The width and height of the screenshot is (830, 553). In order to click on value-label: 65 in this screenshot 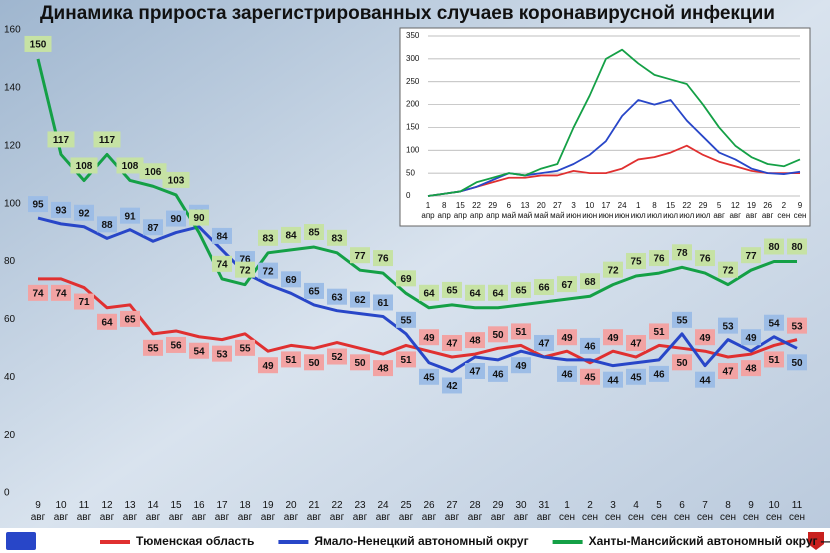, I will do `click(452, 291)`.